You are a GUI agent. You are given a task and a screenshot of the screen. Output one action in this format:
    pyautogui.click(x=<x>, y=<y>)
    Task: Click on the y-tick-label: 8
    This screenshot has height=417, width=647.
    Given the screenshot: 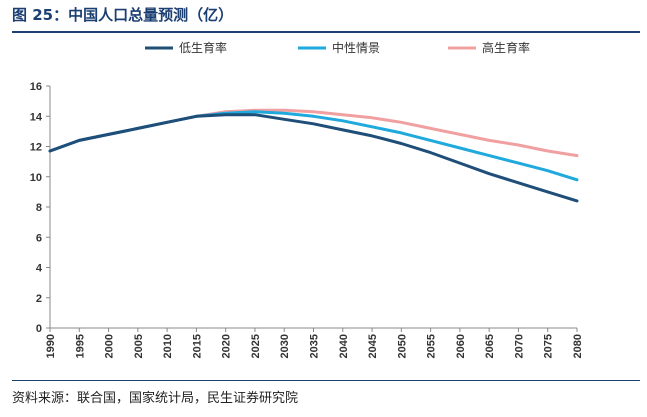 What is the action you would take?
    pyautogui.click(x=39, y=208)
    